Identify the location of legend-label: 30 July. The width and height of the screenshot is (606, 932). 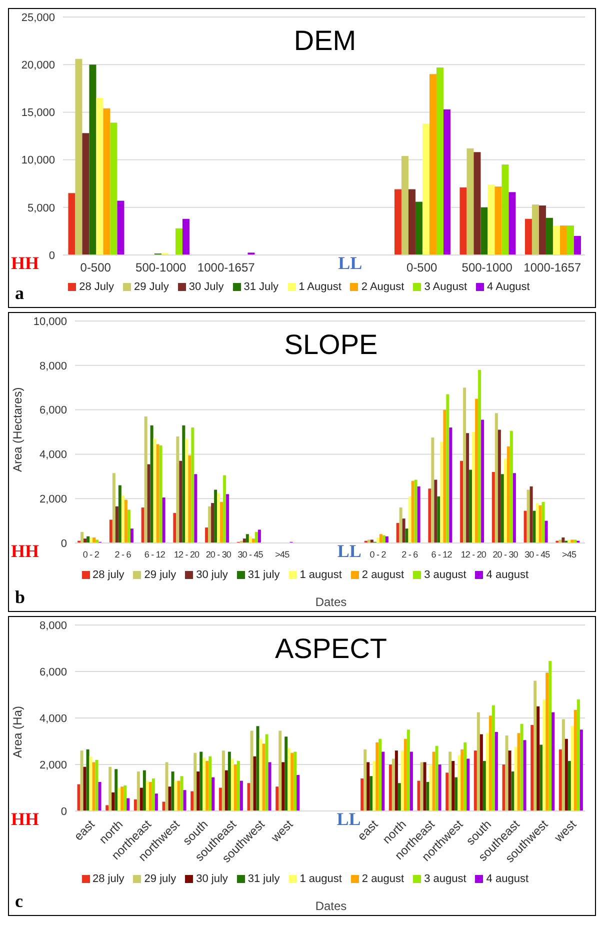
(206, 287).